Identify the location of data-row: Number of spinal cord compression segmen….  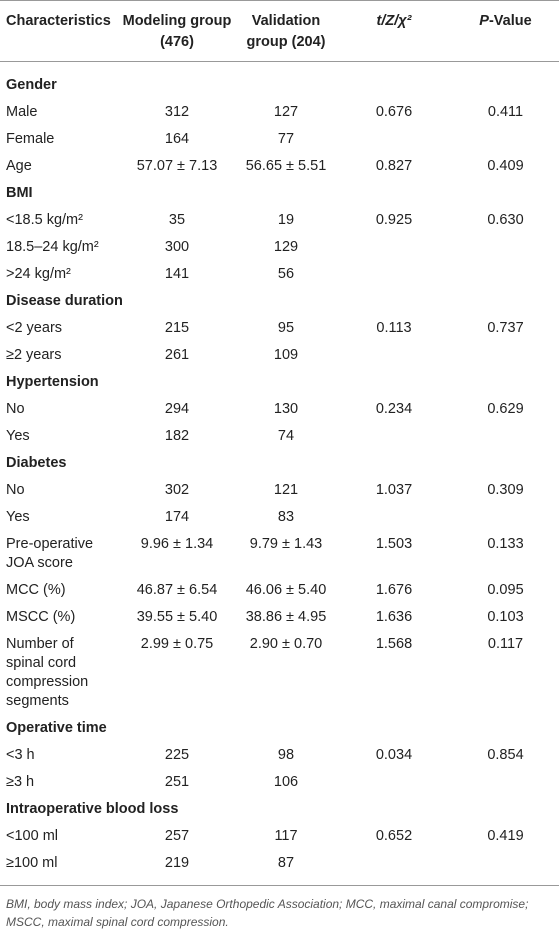
(279, 673).